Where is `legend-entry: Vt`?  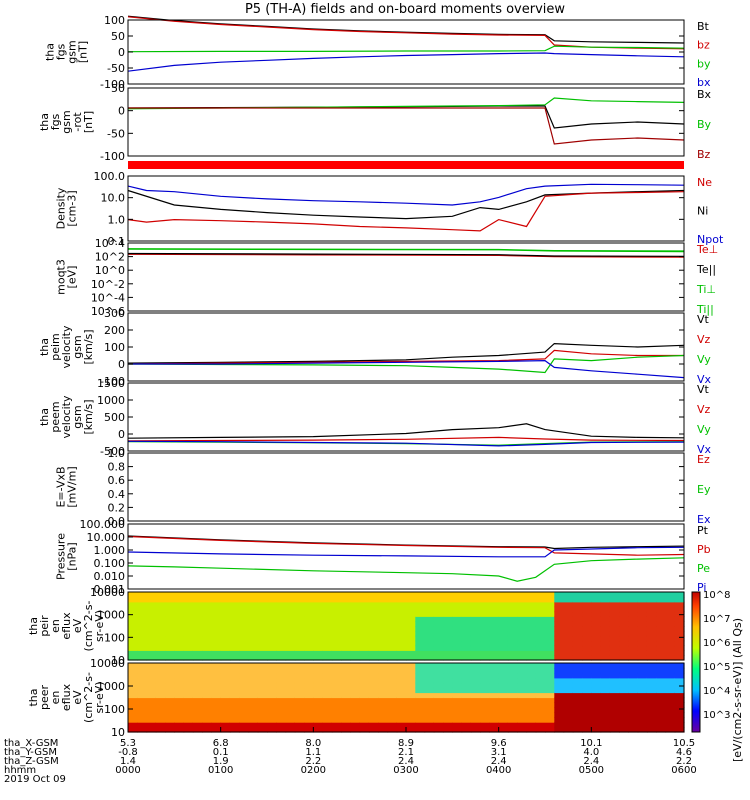
legend-entry: Vt is located at coordinates (703, 389).